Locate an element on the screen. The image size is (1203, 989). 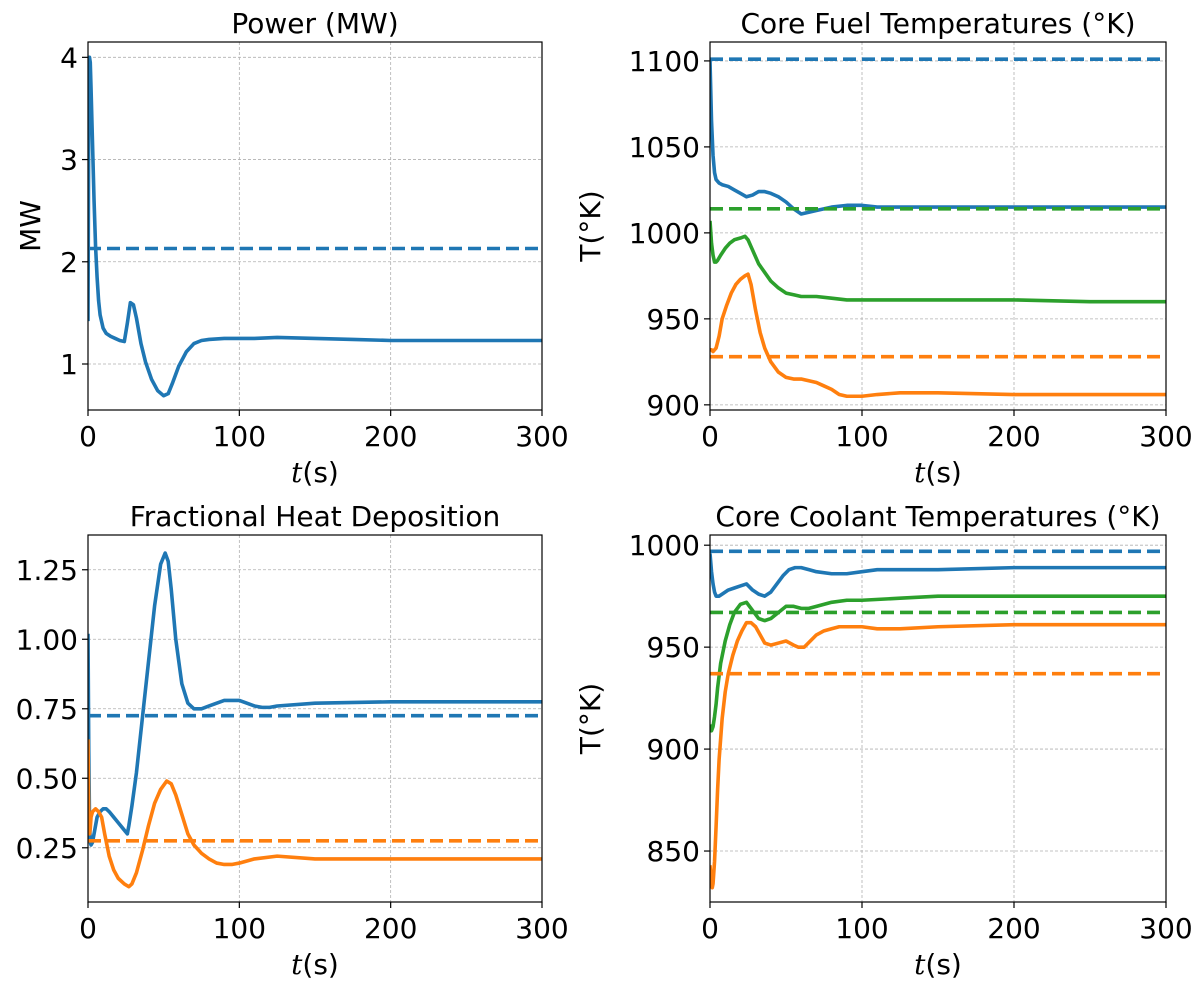
y-tick-label: 850 is located at coordinates (673, 851).